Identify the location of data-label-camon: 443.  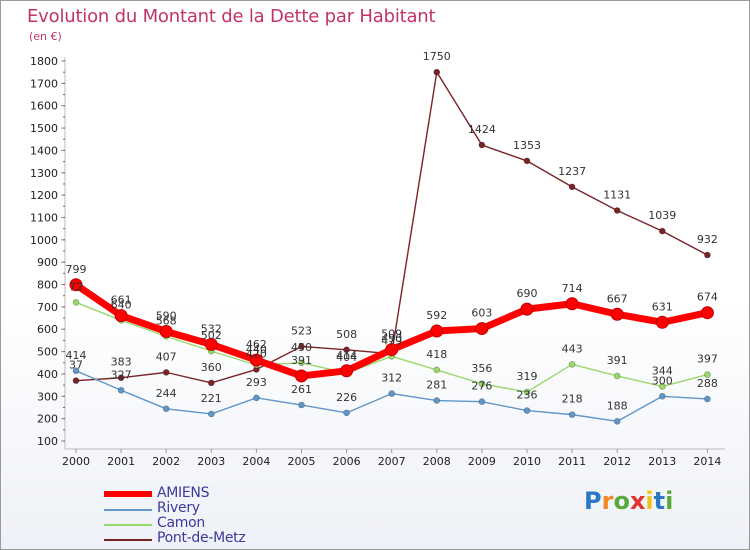
(572, 348).